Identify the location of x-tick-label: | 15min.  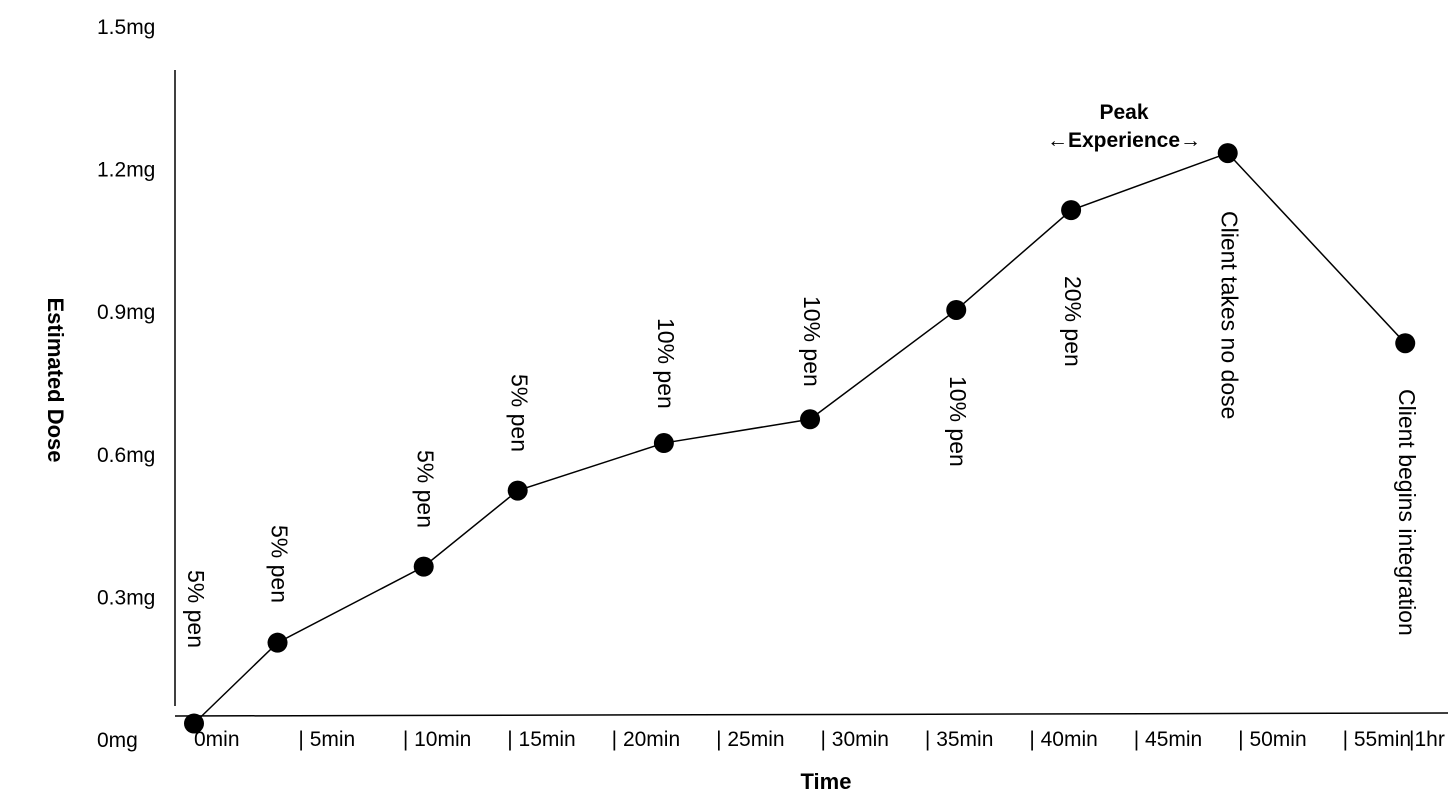
(541, 739).